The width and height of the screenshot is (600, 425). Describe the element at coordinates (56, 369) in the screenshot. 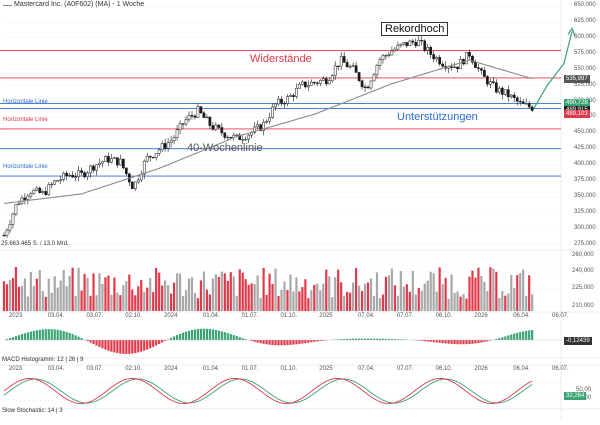

I see `x-axis-label: 03.04.` at that location.